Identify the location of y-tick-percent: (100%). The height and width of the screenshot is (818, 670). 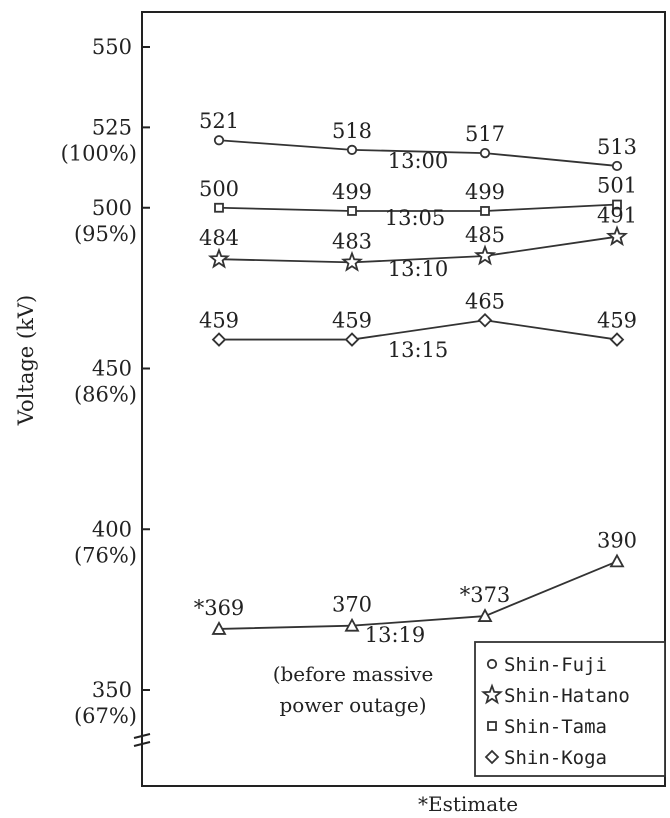
(99, 153).